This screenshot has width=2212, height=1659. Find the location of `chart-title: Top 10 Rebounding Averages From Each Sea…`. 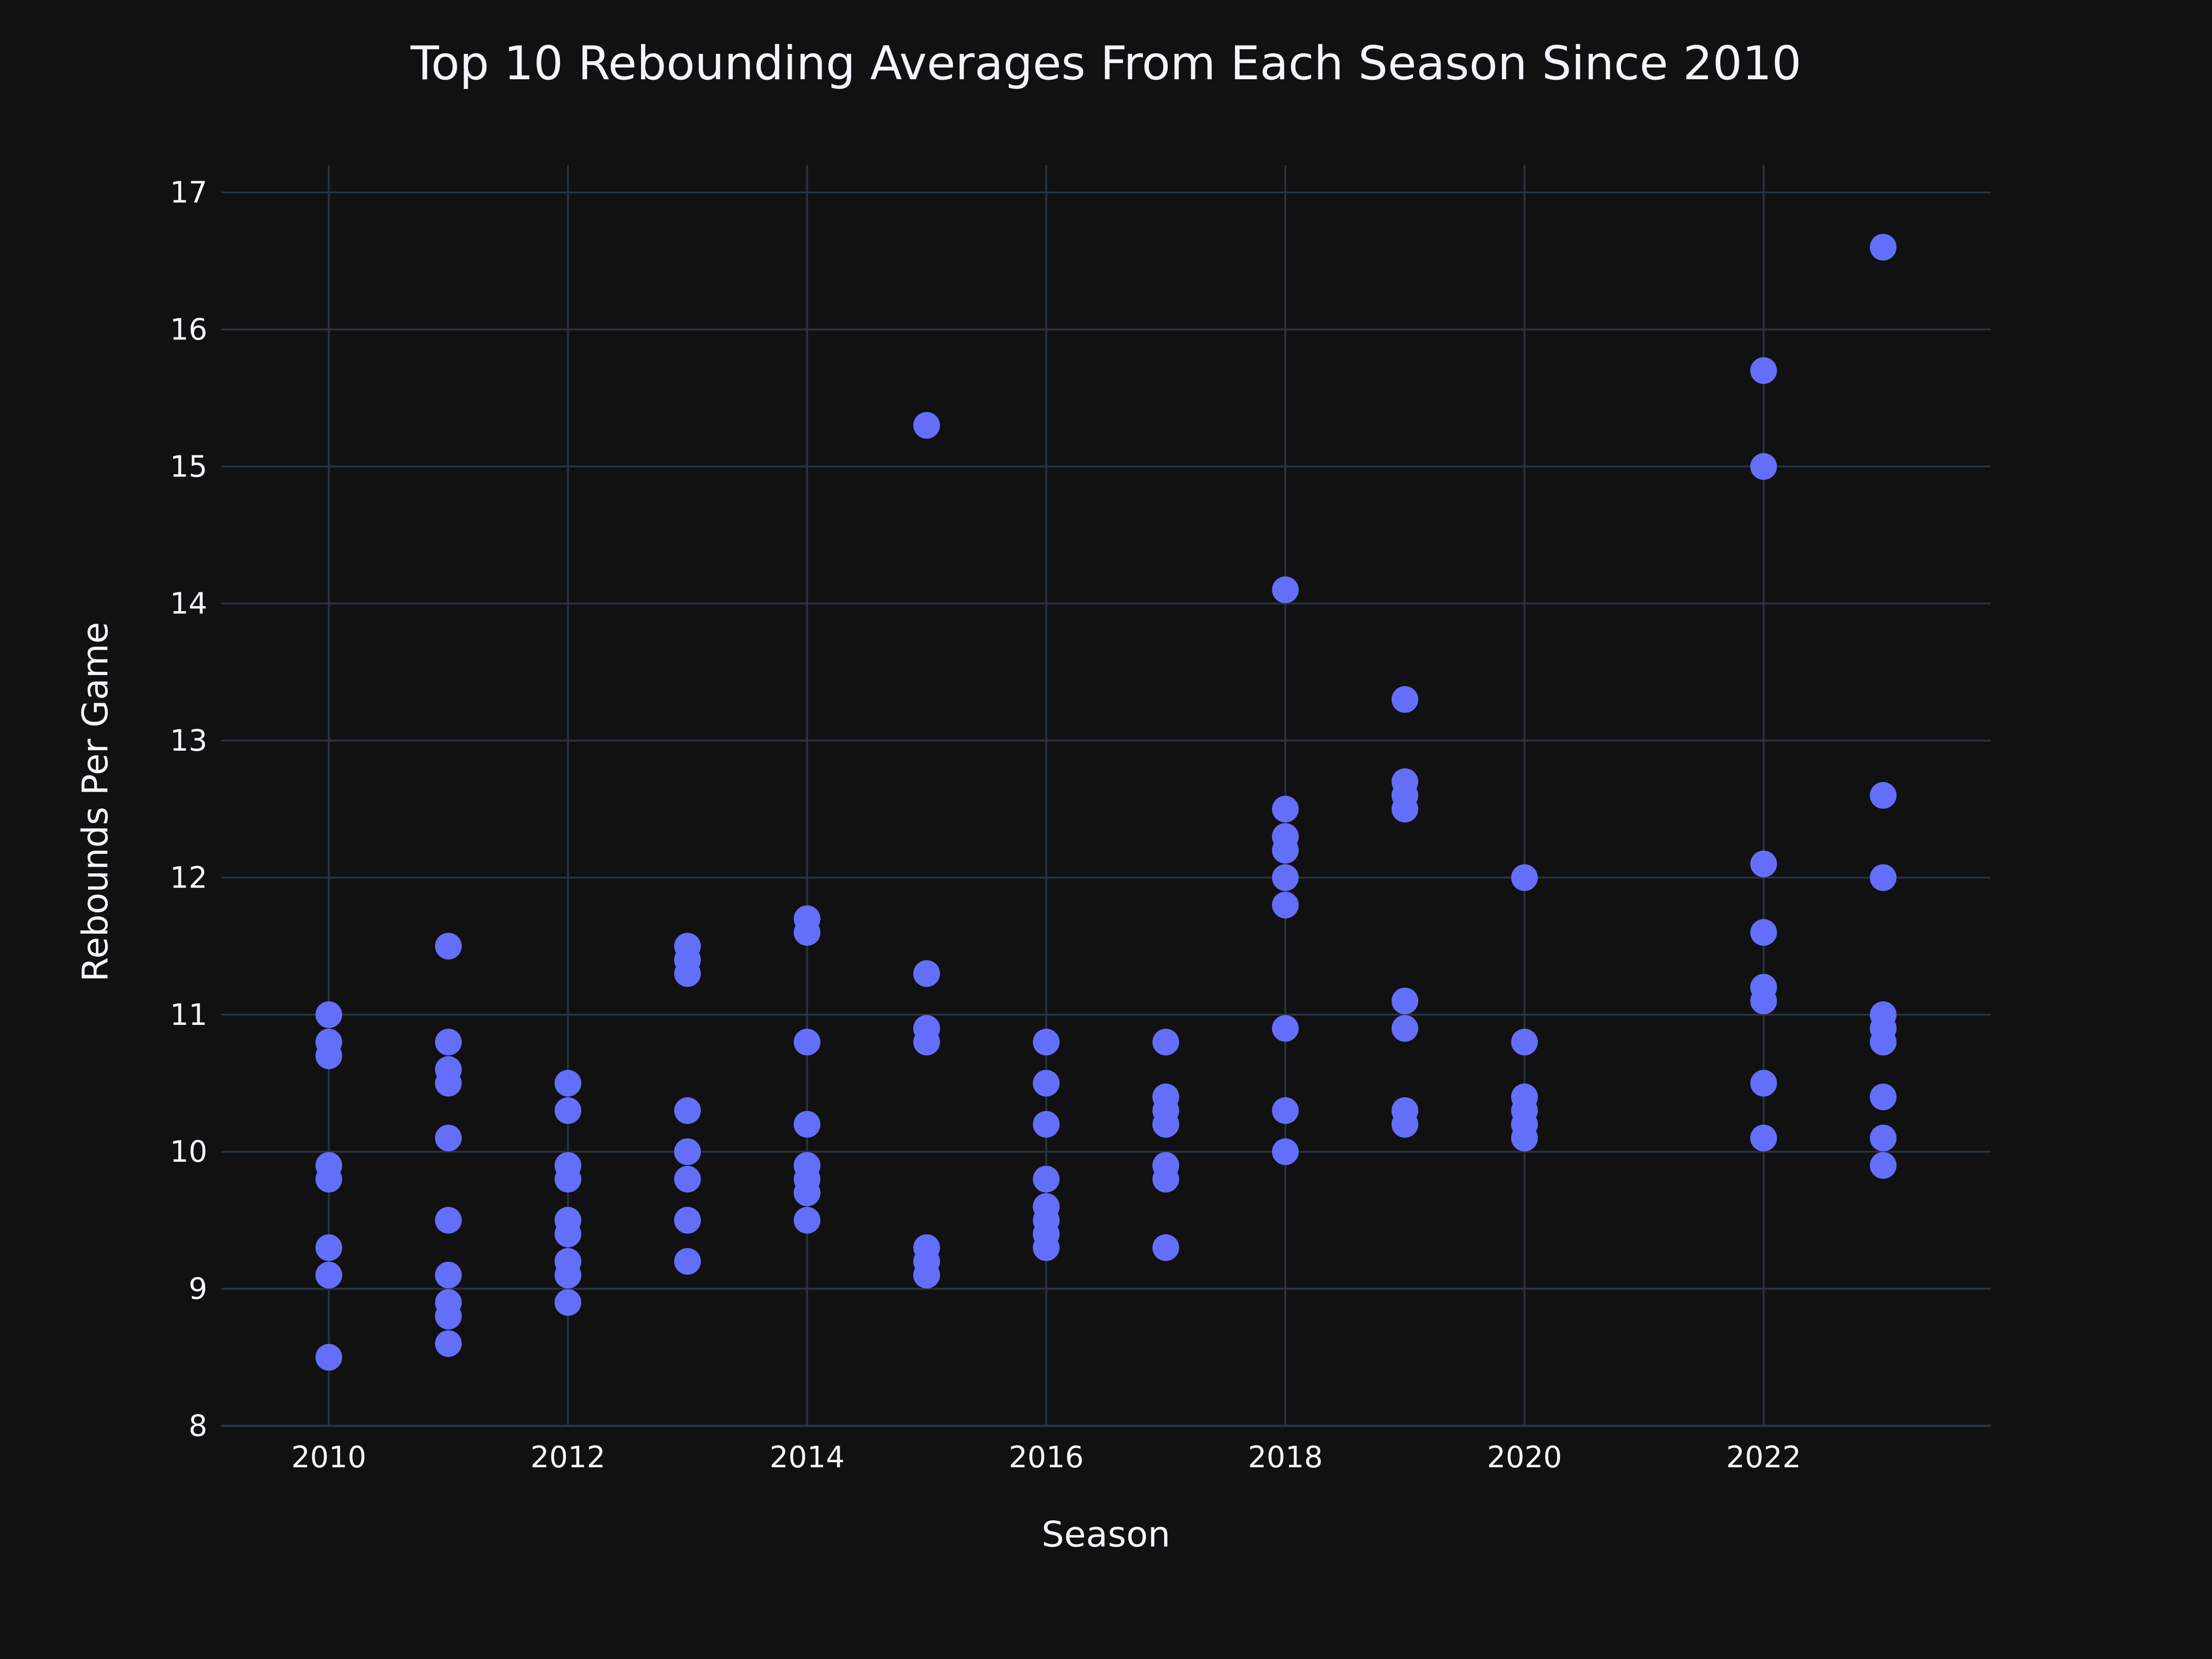

chart-title: Top 10 Rebounding Averages From Each Sea… is located at coordinates (1105, 63).